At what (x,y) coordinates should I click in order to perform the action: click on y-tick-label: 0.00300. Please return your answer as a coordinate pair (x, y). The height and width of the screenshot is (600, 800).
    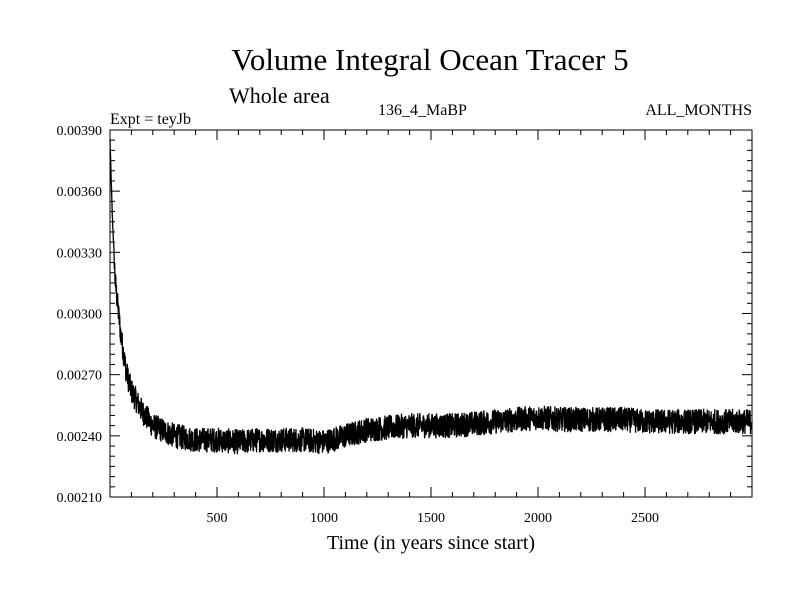
    Looking at the image, I should click on (80, 315).